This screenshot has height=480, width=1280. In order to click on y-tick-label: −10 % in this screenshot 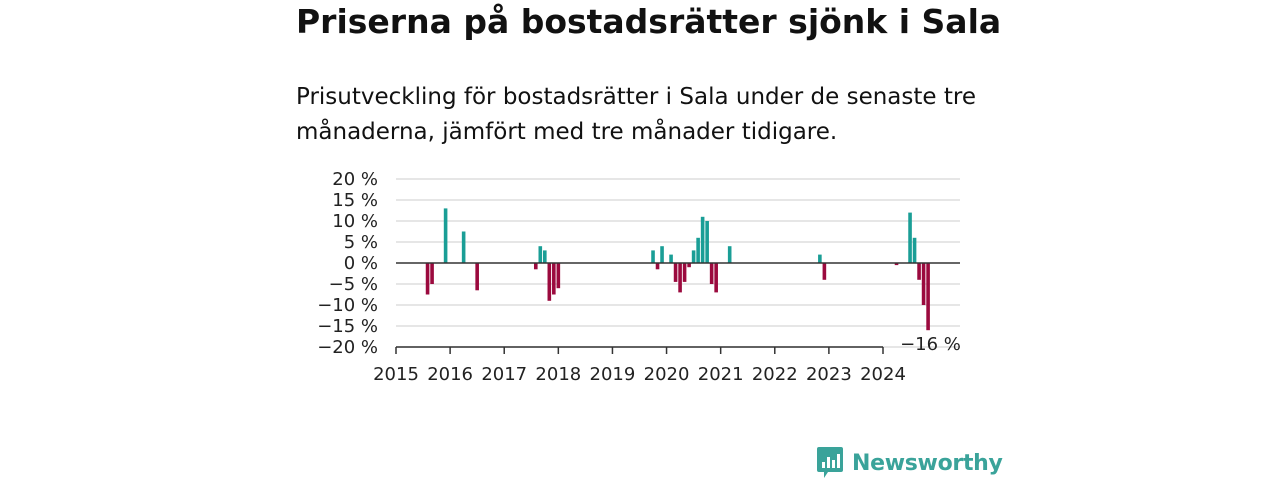, I will do `click(347, 305)`.